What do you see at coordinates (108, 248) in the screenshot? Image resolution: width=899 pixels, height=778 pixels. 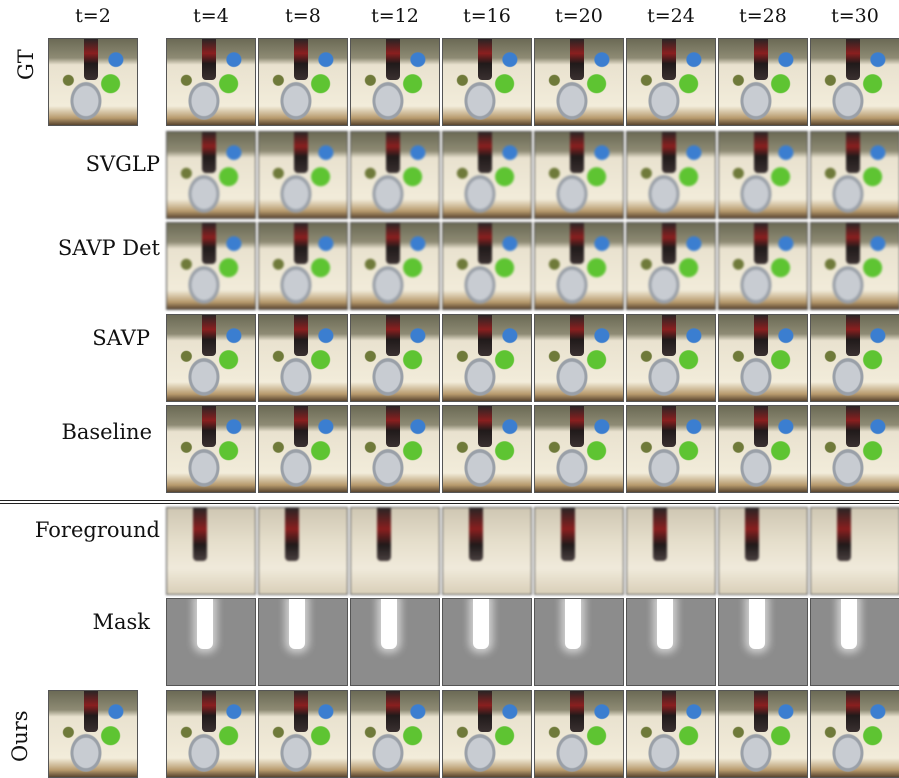 I see `row-label-savp-det: SAVP Det` at bounding box center [108, 248].